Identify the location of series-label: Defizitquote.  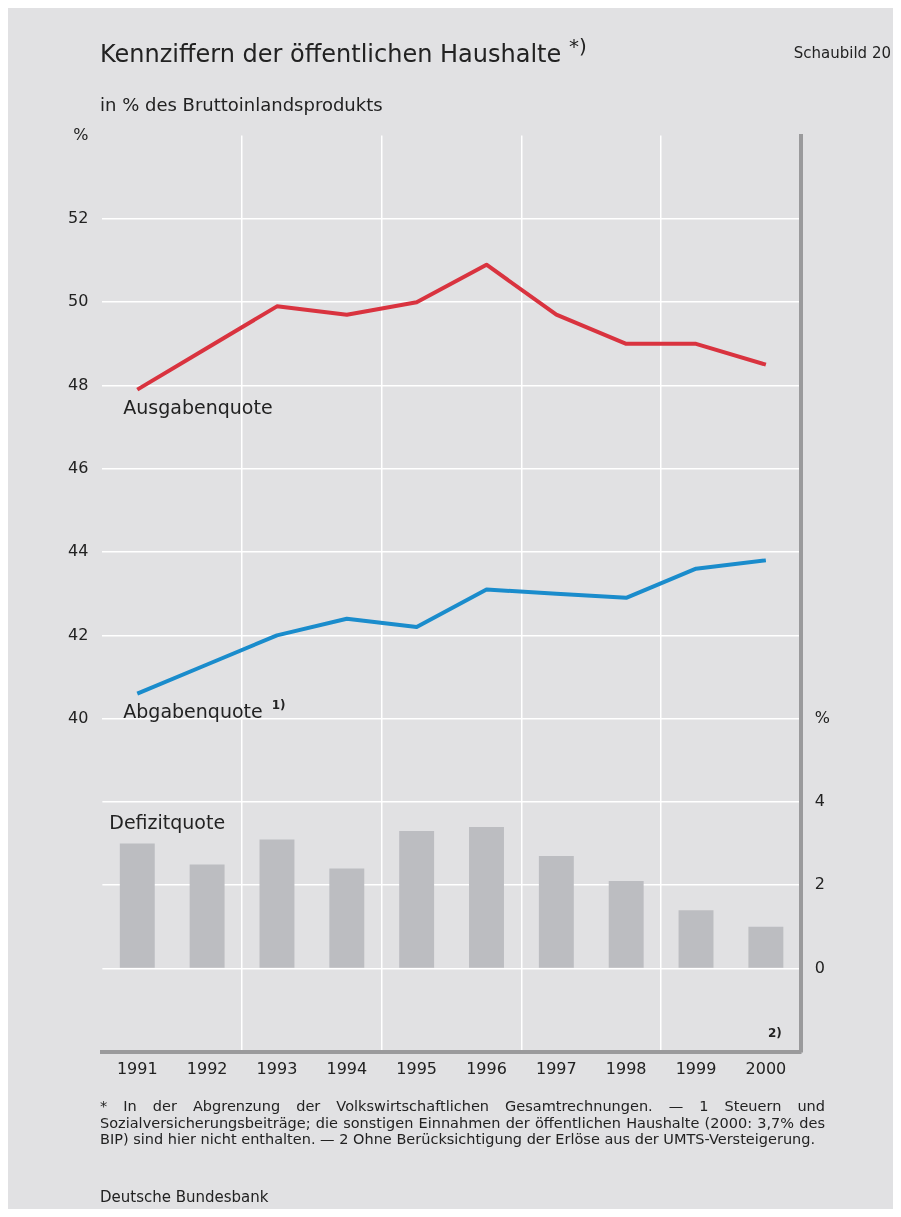
(167, 821).